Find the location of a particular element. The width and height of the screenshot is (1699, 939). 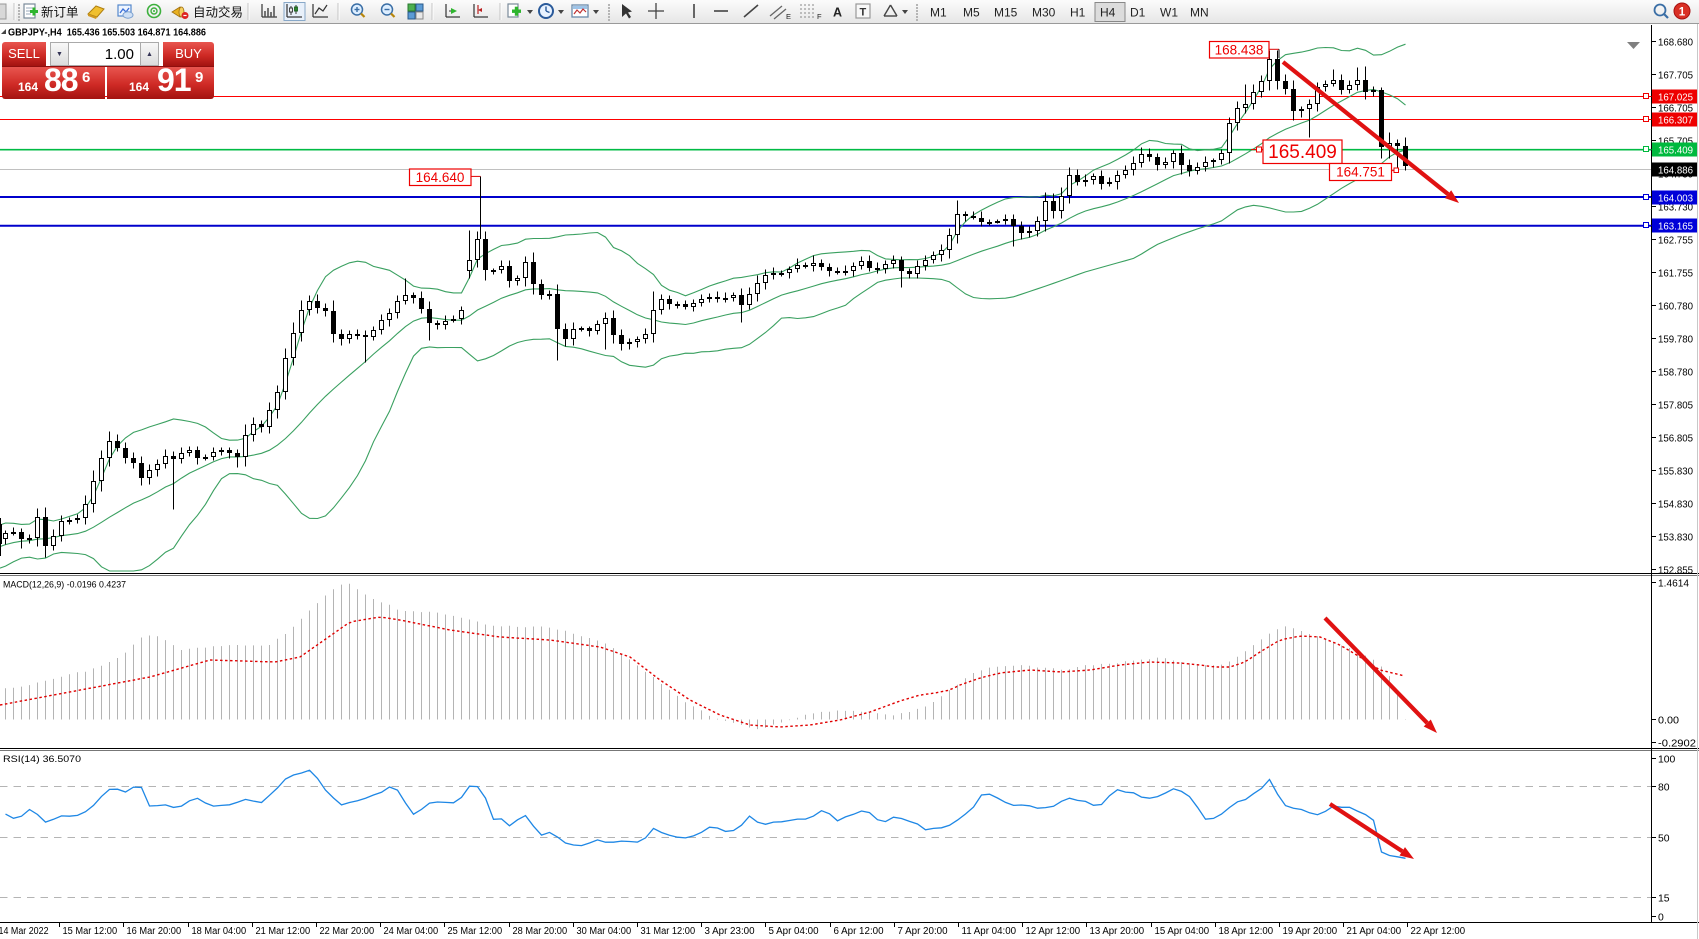

svg-text: 163.165 is located at coordinates (1675, 226).